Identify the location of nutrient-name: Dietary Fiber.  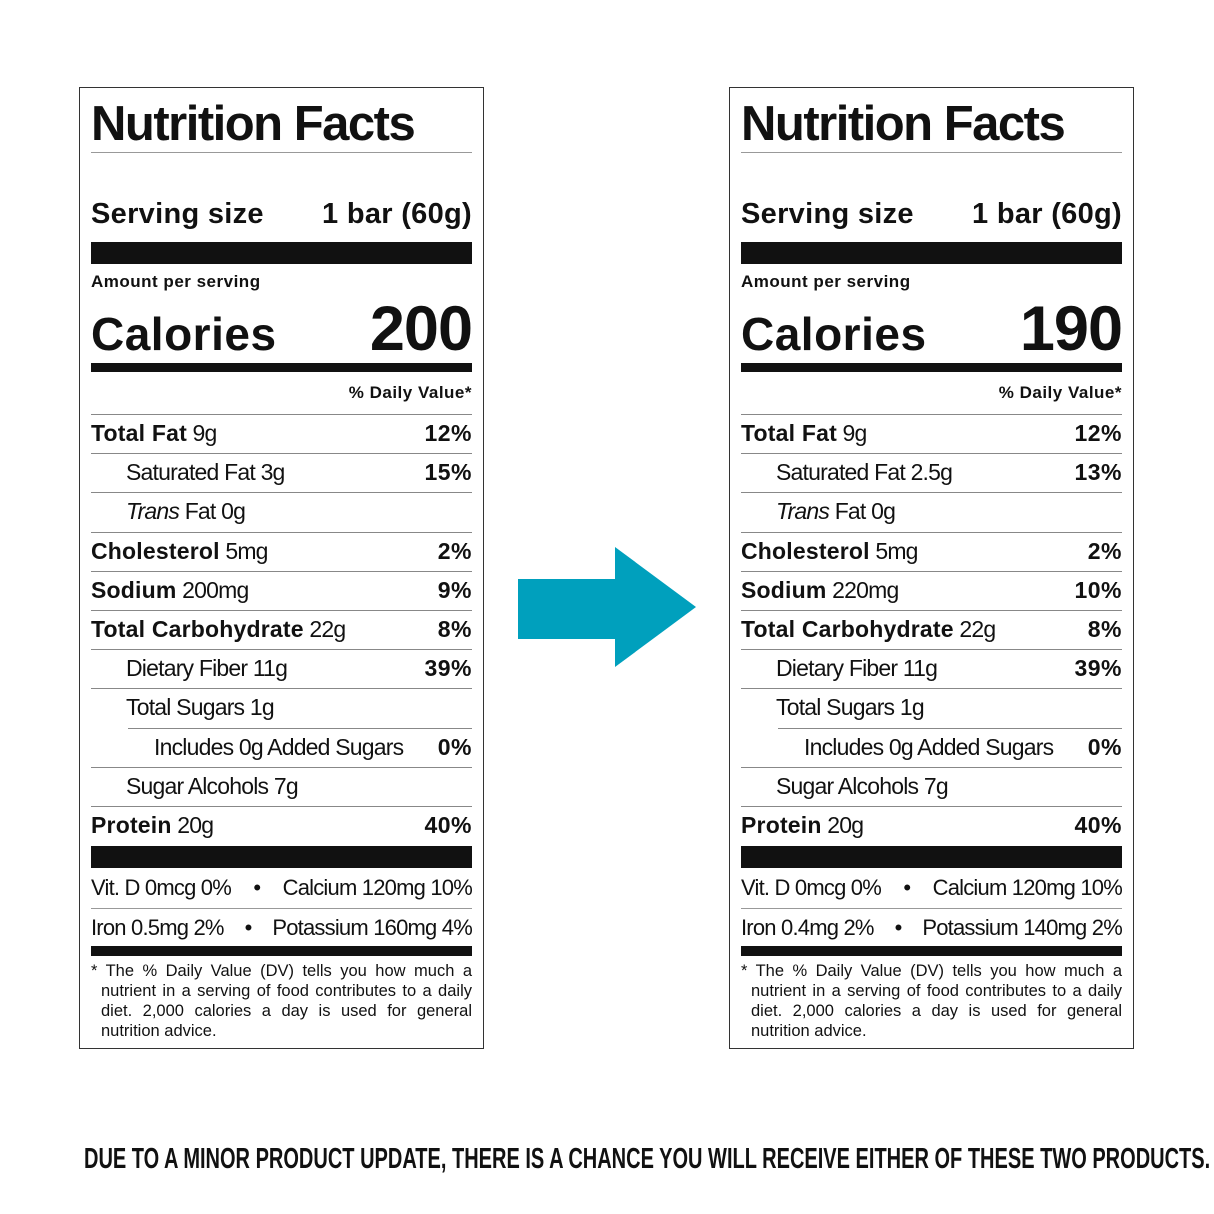
(187, 668).